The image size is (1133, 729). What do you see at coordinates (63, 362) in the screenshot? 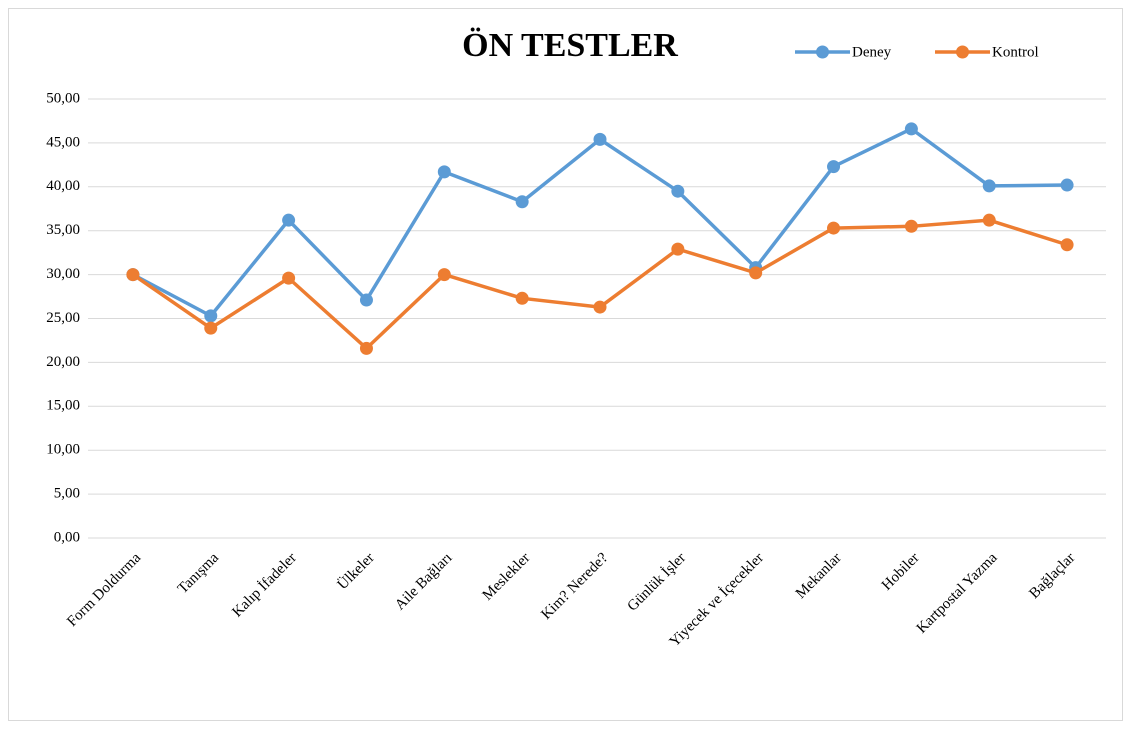
I see `y-tick-label: 20,00` at bounding box center [63, 362].